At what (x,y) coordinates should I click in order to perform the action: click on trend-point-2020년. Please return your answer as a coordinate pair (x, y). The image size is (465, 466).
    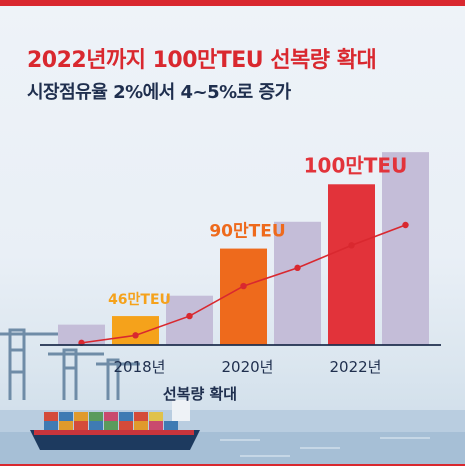
    Looking at the image, I should click on (243, 286).